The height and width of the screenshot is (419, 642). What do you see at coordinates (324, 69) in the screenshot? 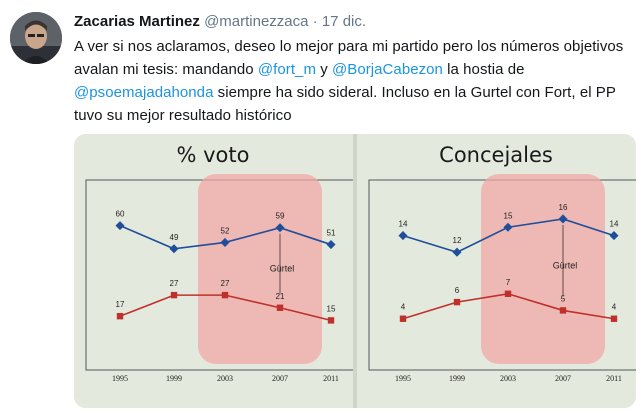
I see `tweet-text-segment: y` at bounding box center [324, 69].